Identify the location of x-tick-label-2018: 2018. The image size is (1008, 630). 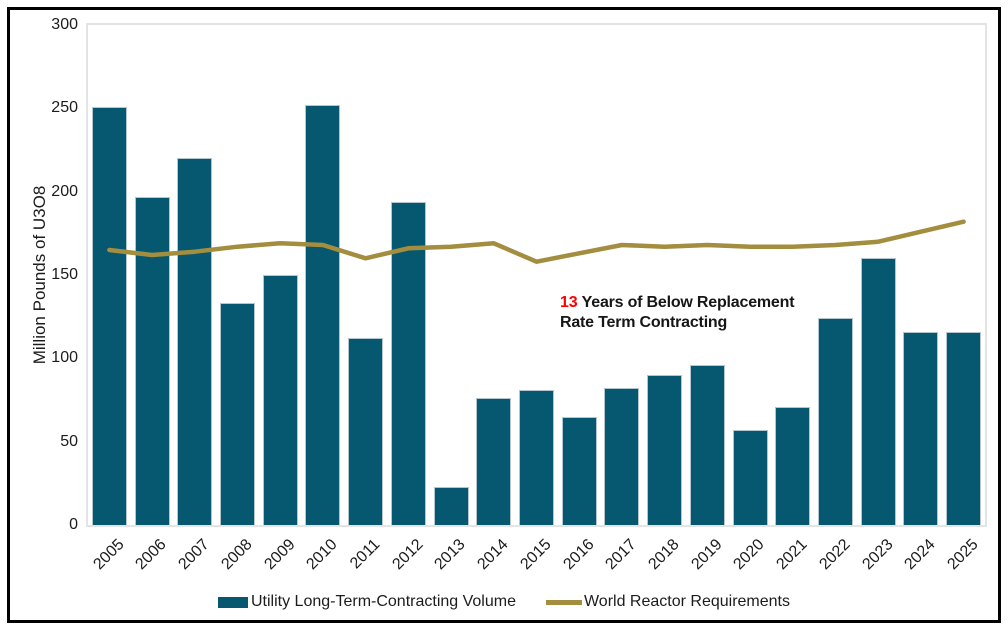
(664, 555).